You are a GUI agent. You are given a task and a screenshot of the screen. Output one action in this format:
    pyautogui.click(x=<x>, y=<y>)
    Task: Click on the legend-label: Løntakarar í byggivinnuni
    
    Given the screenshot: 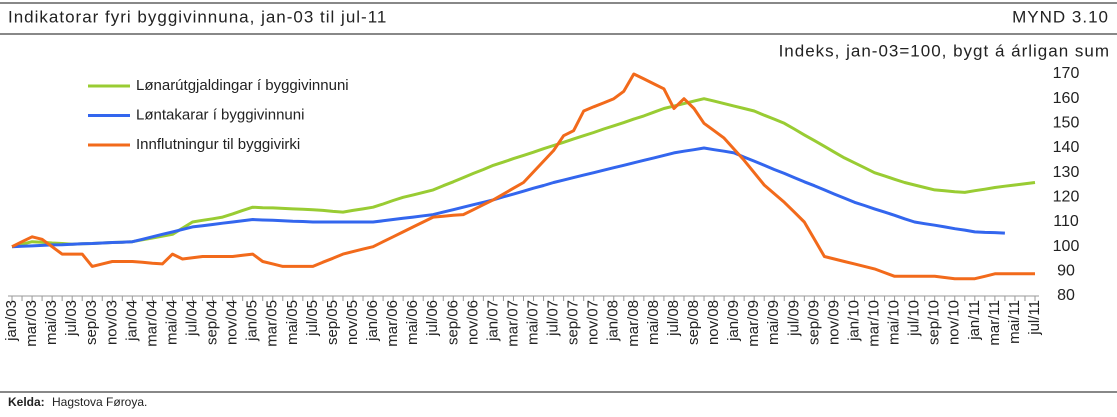 What is the action you would take?
    pyautogui.click(x=220, y=114)
    